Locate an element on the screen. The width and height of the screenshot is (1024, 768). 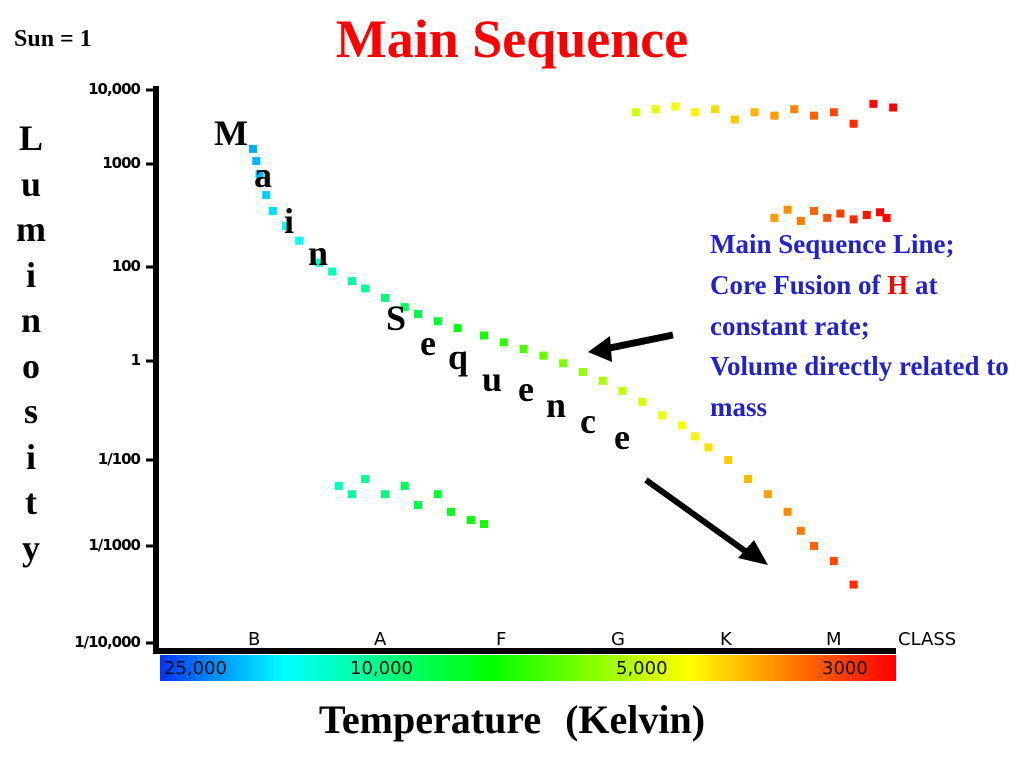
trend-arrowhead is located at coordinates (753, 552).